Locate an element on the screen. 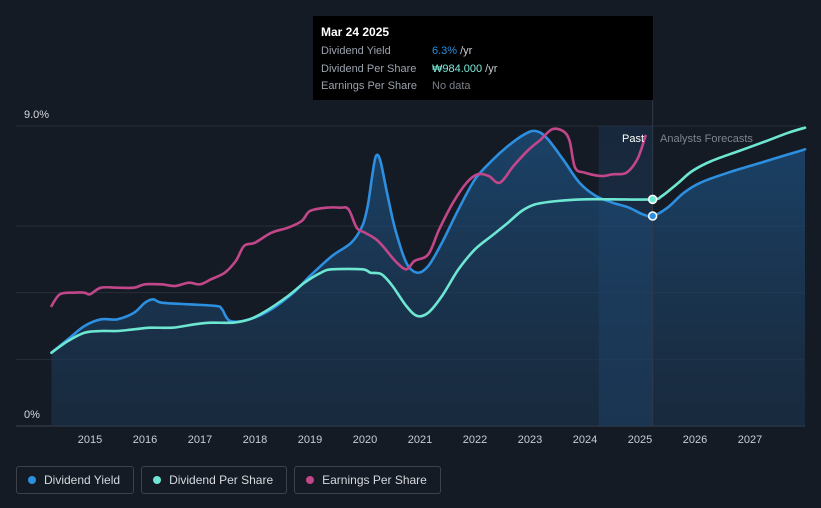  tooltip-label: Earnings Per Share is located at coordinates (369, 86).